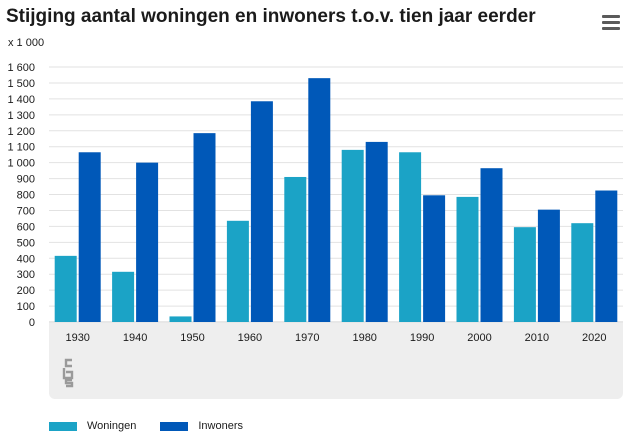 The width and height of the screenshot is (636, 448). What do you see at coordinates (204, 227) in the screenshot?
I see `bar-inwoners-1950` at bounding box center [204, 227].